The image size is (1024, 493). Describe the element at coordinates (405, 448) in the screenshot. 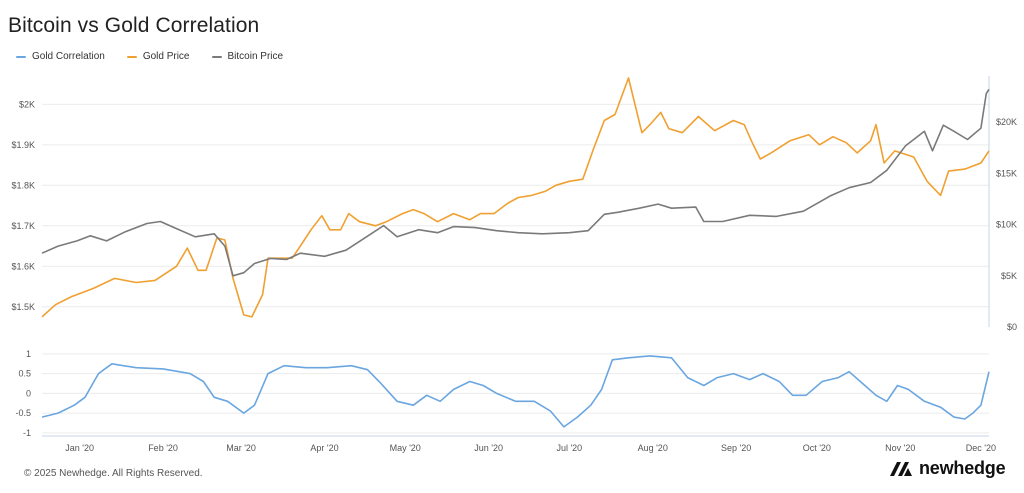

I see `x-tick-label: May '20` at that location.